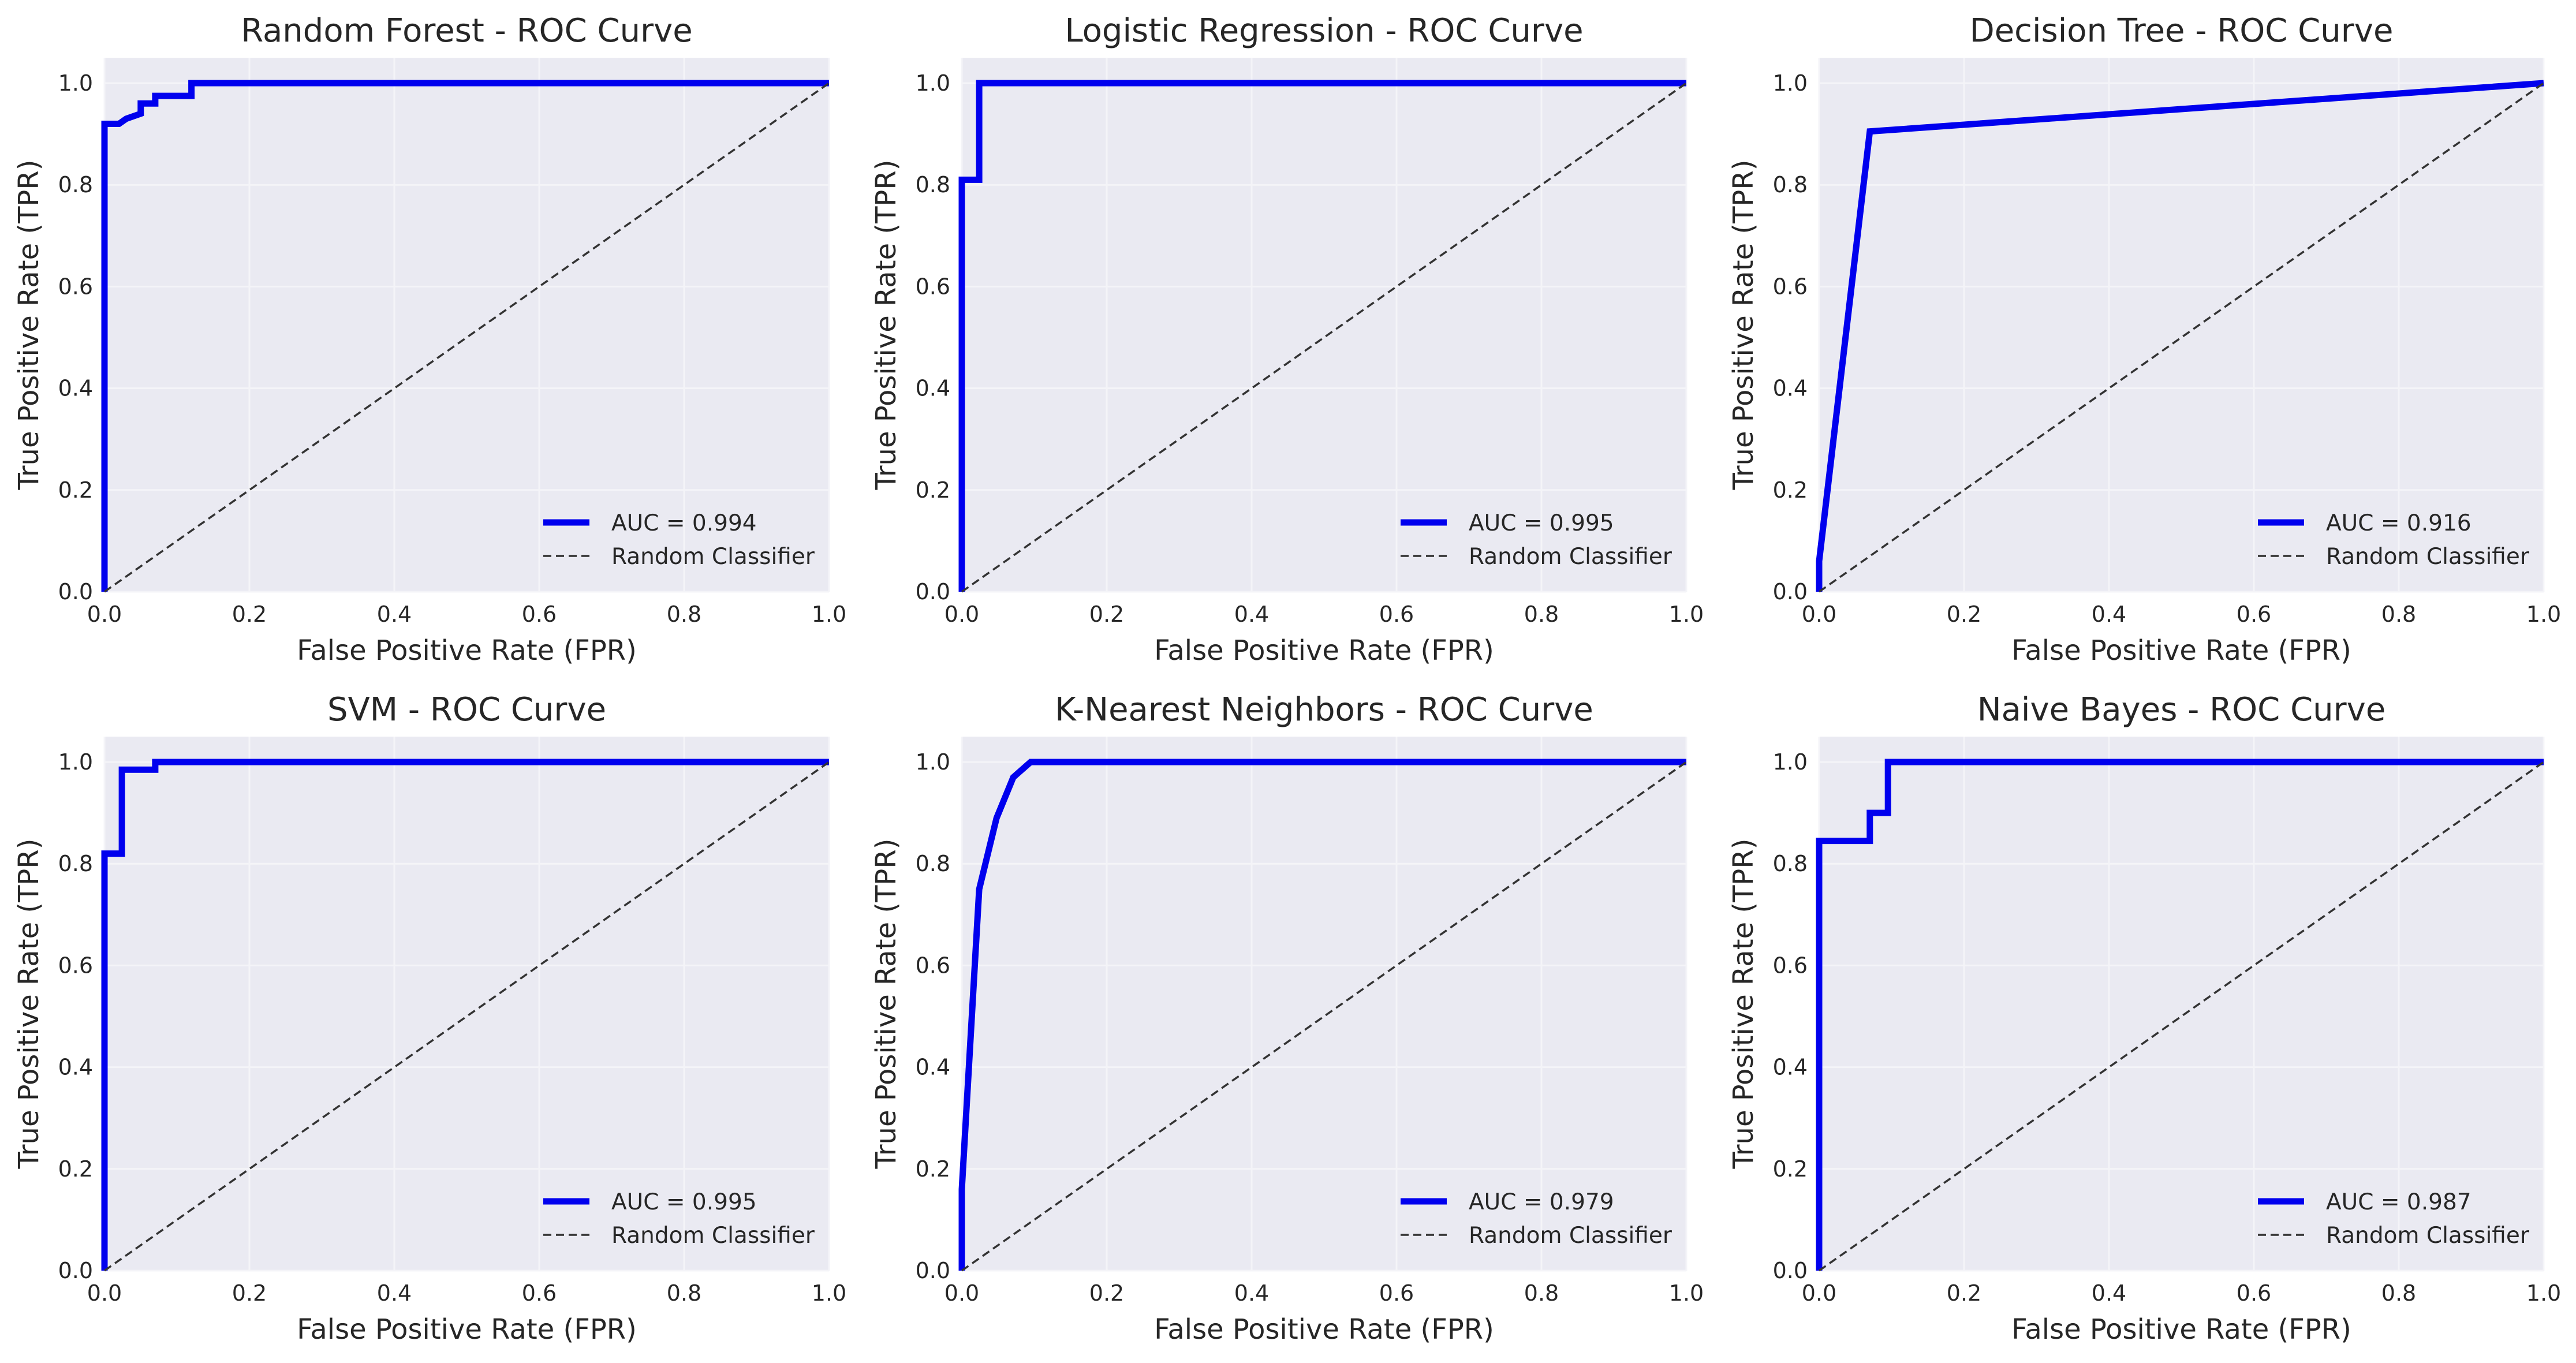 The image size is (2576, 1363). Describe the element at coordinates (2181, 710) in the screenshot. I see `chart-title: Naive Bayes - ROC Curve` at that location.